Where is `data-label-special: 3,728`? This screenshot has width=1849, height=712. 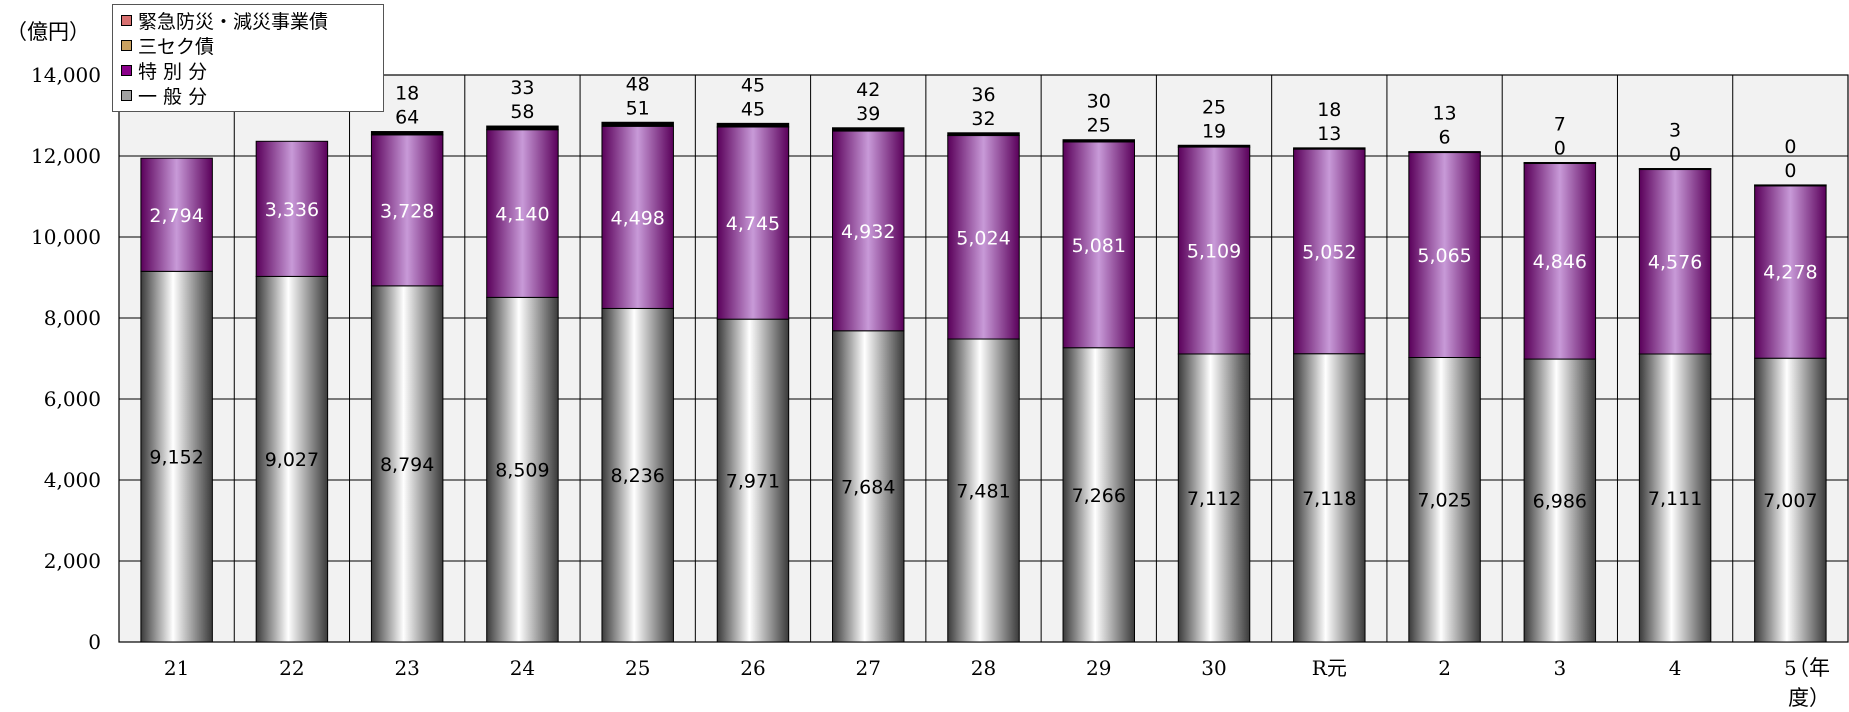 data-label-special: 3,728 is located at coordinates (407, 211).